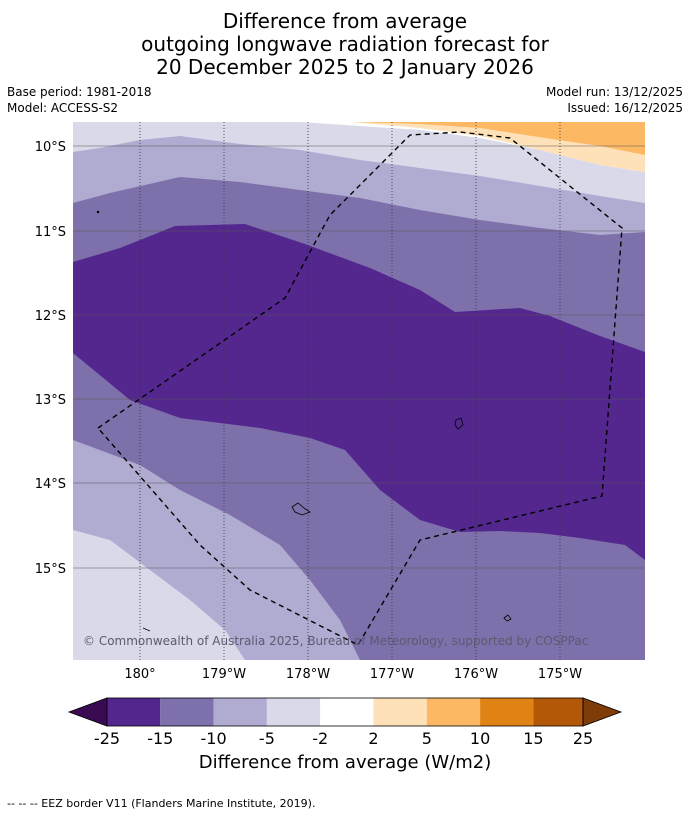 Image resolution: width=690 pixels, height=816 pixels. Describe the element at coordinates (159, 595) in the screenshot. I see `band-minus5-minus2-sw` at that location.